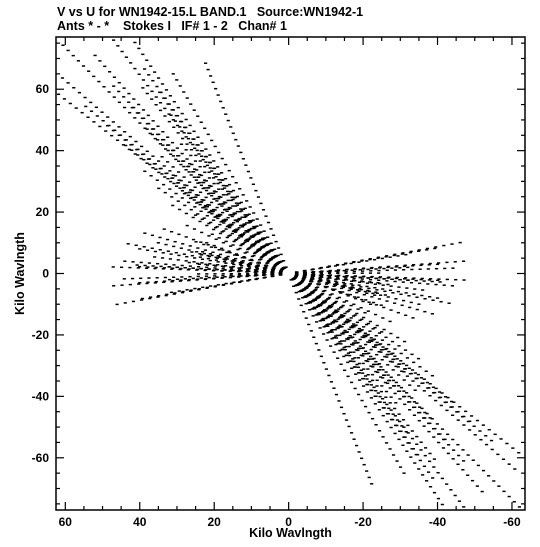  What do you see at coordinates (45, 274) in the screenshot?
I see `y-tick-label: 0` at bounding box center [45, 274].